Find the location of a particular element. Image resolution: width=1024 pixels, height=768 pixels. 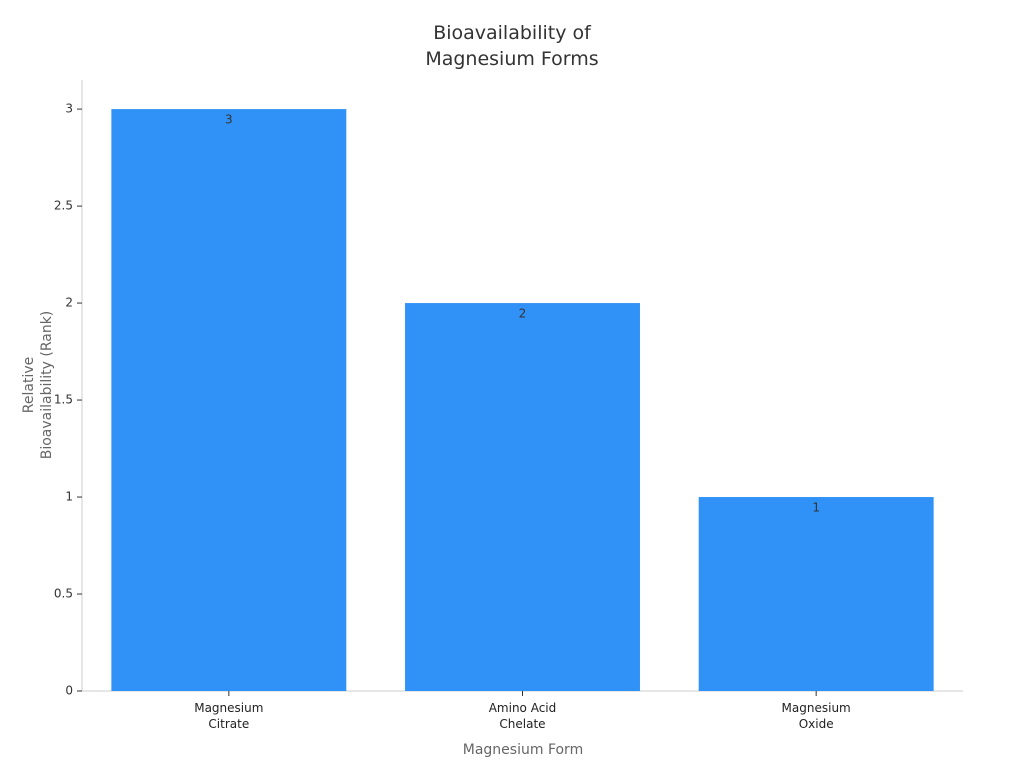

x-axis-label: Magnesium Form is located at coordinates (523, 750).